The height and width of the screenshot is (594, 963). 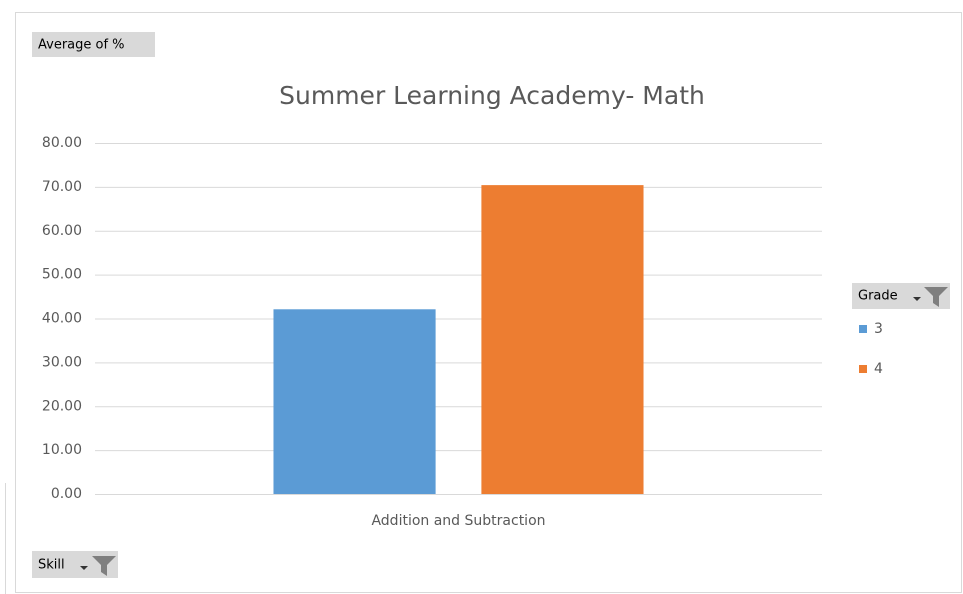 I want to click on button-bg, so click(x=93, y=44).